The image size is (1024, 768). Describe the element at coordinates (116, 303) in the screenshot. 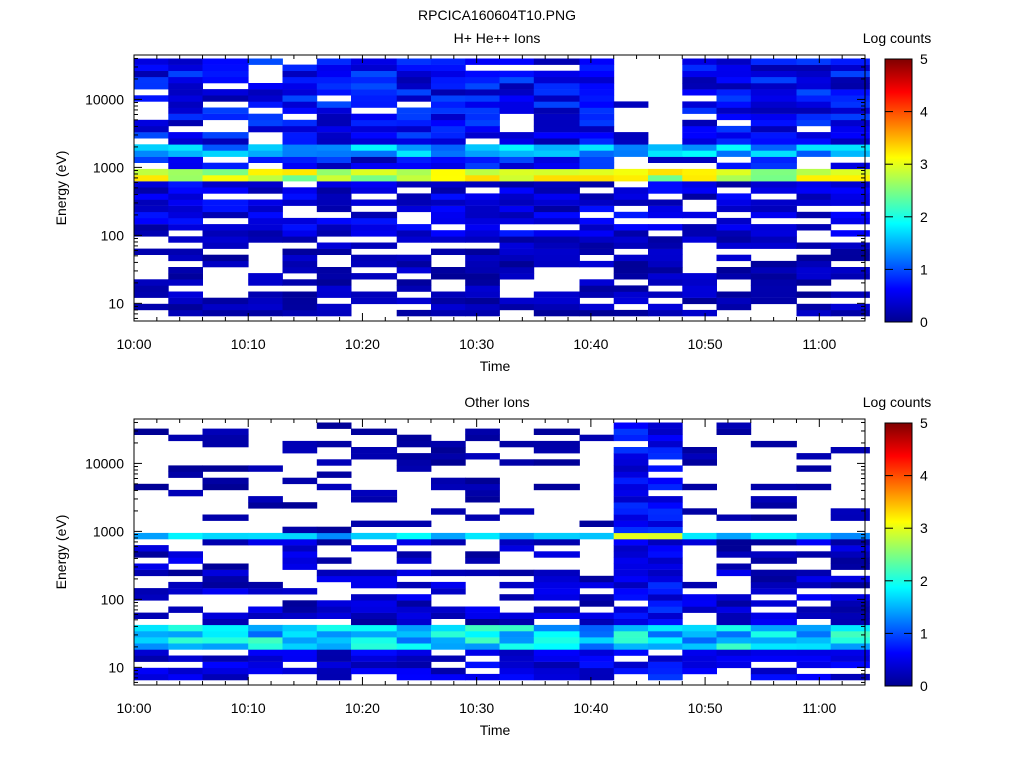

I see `y-tick-label: 10` at that location.